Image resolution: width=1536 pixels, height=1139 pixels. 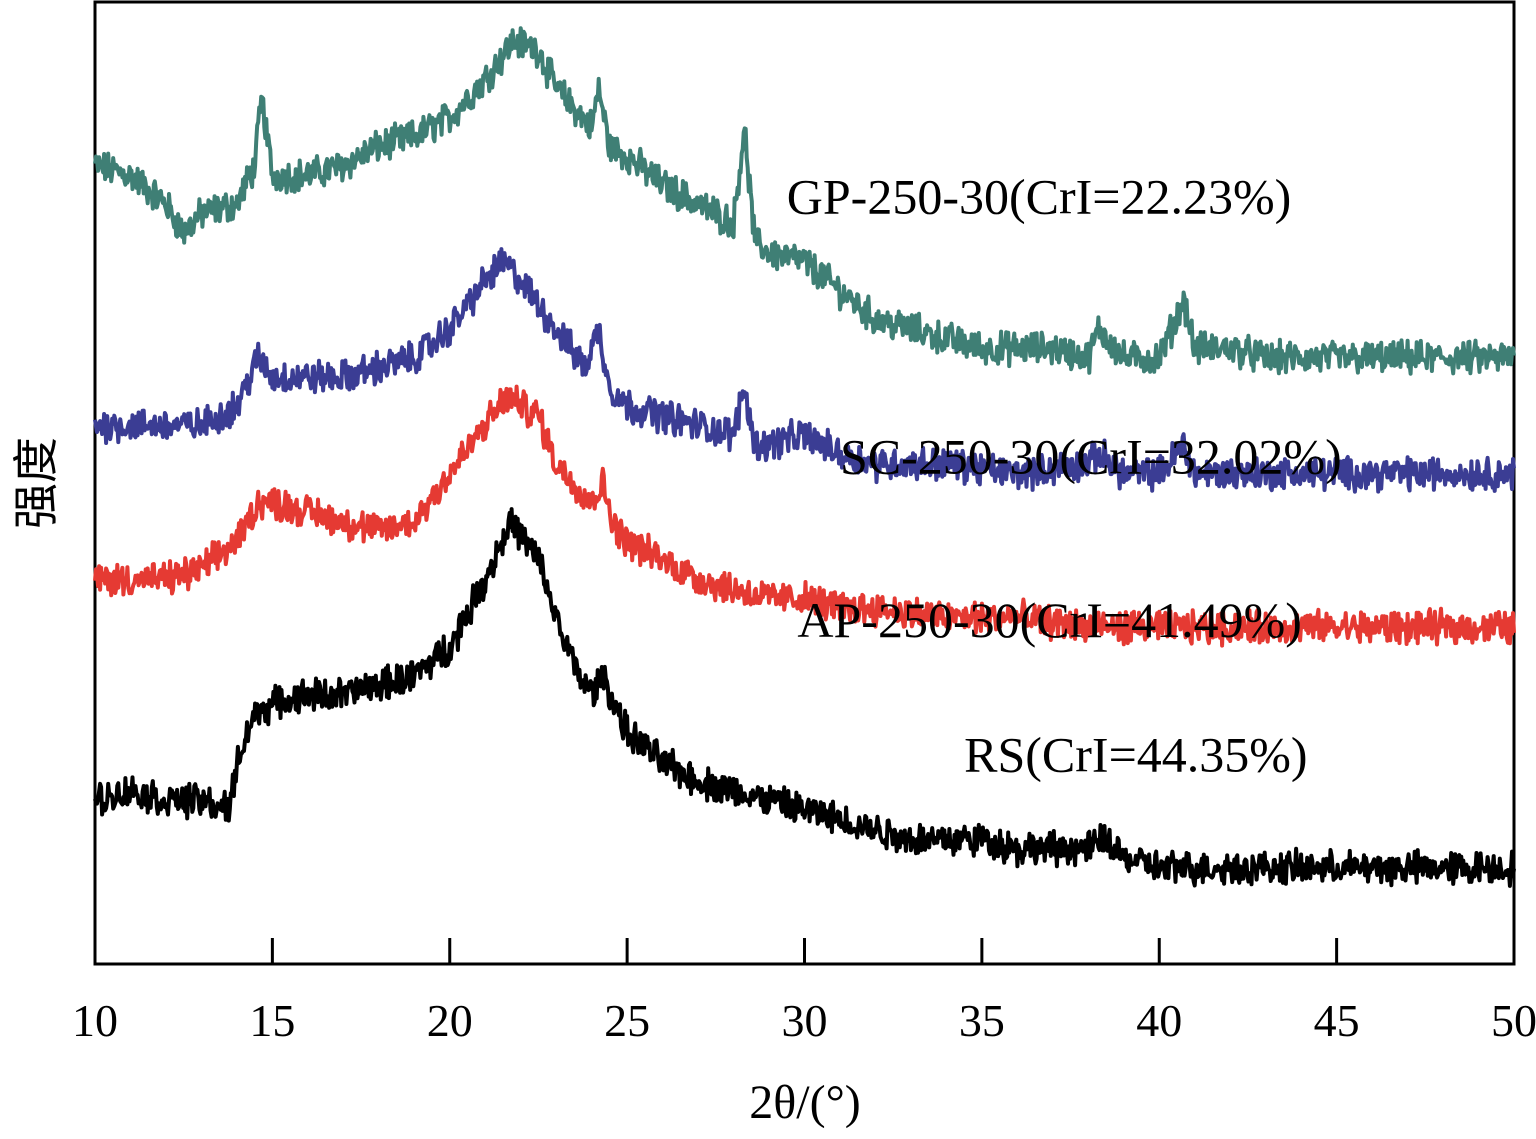 What do you see at coordinates (1049, 620) in the screenshot?
I see `series-label-3: AP-250-30(CrI=41.49%)` at bounding box center [1049, 620].